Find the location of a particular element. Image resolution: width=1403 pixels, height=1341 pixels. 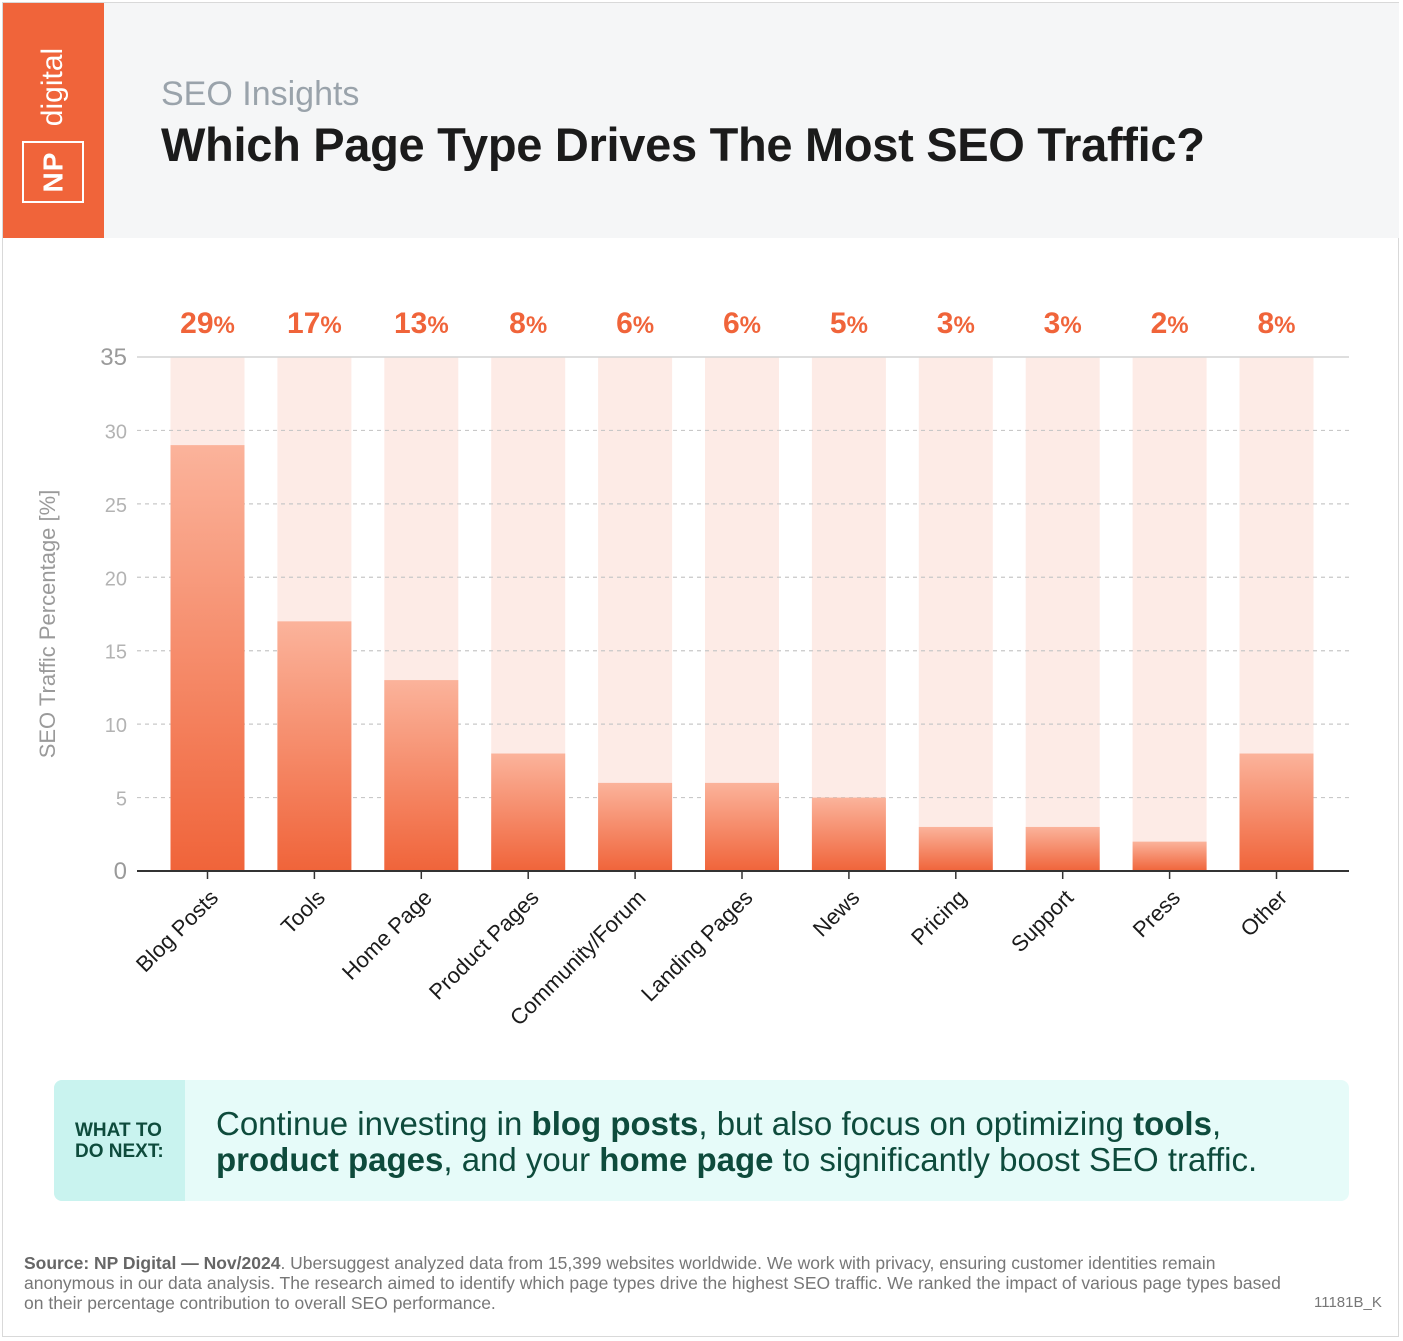

callout-bold-blog-posts: blog posts is located at coordinates (615, 1123).